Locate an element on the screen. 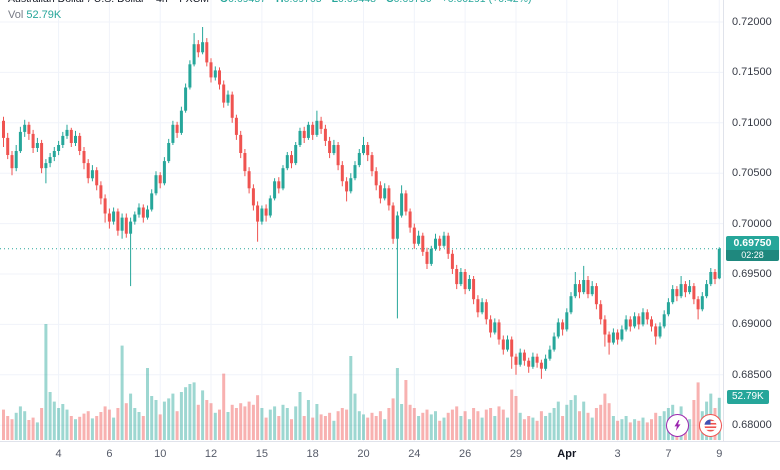 The width and height of the screenshot is (780, 470). time-tick-label: 12 is located at coordinates (211, 454).